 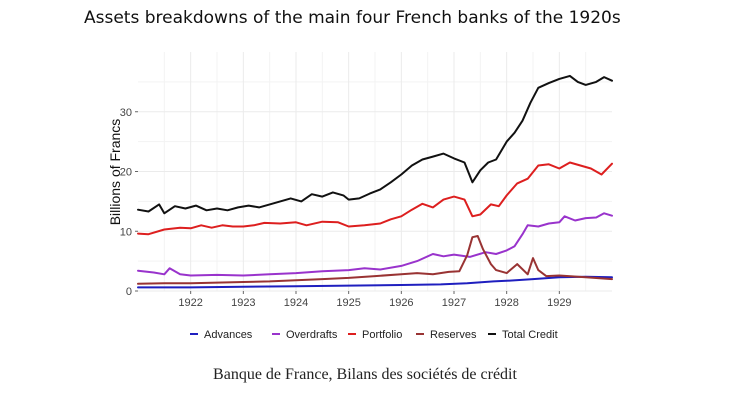 What do you see at coordinates (401, 303) in the screenshot?
I see `x-tick-label: 1926` at bounding box center [401, 303].